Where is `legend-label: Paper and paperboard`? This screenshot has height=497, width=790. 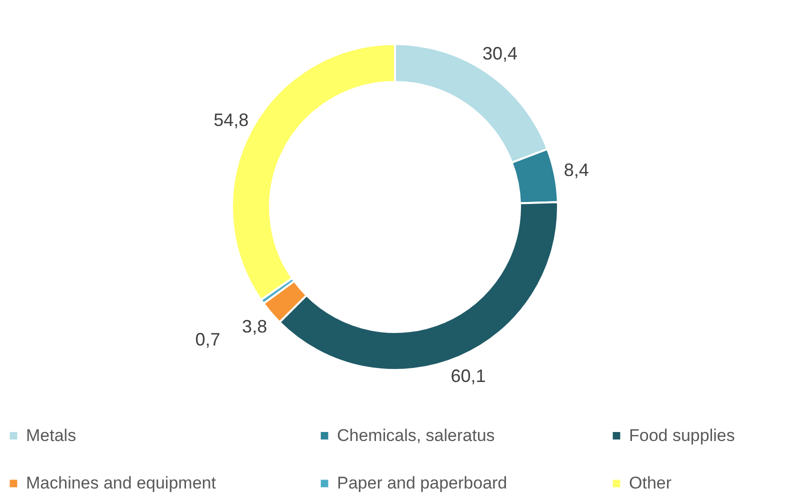 legend-label: Paper and paperboard is located at coordinates (422, 483).